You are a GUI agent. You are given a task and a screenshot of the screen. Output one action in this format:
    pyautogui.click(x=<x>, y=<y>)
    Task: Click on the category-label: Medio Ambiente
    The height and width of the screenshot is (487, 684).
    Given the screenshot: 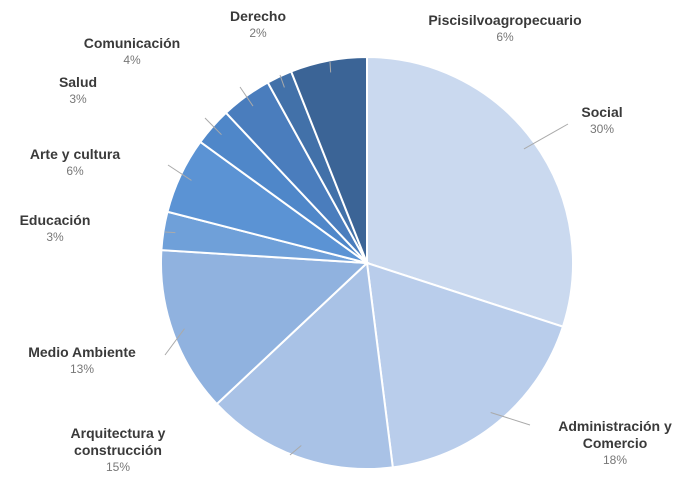 What is the action you would take?
    pyautogui.click(x=82, y=352)
    